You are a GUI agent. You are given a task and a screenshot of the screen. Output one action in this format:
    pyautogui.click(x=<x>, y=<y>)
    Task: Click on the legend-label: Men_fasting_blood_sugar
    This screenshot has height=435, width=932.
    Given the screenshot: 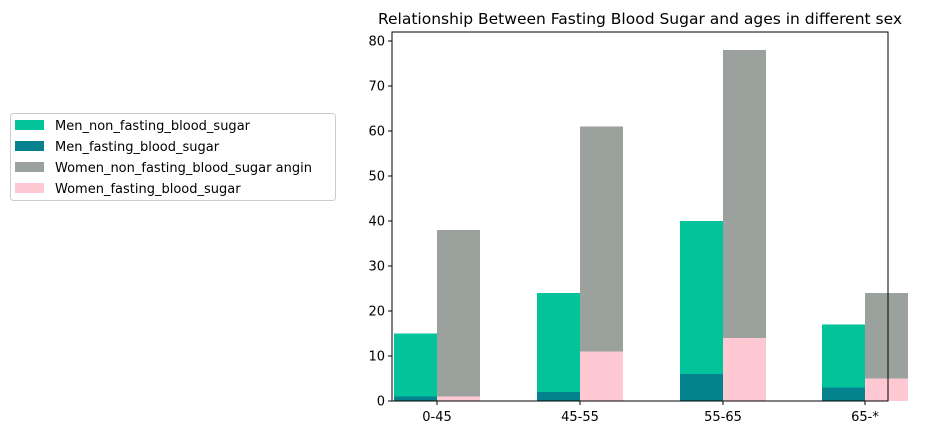 What is the action you would take?
    pyautogui.click(x=137, y=147)
    